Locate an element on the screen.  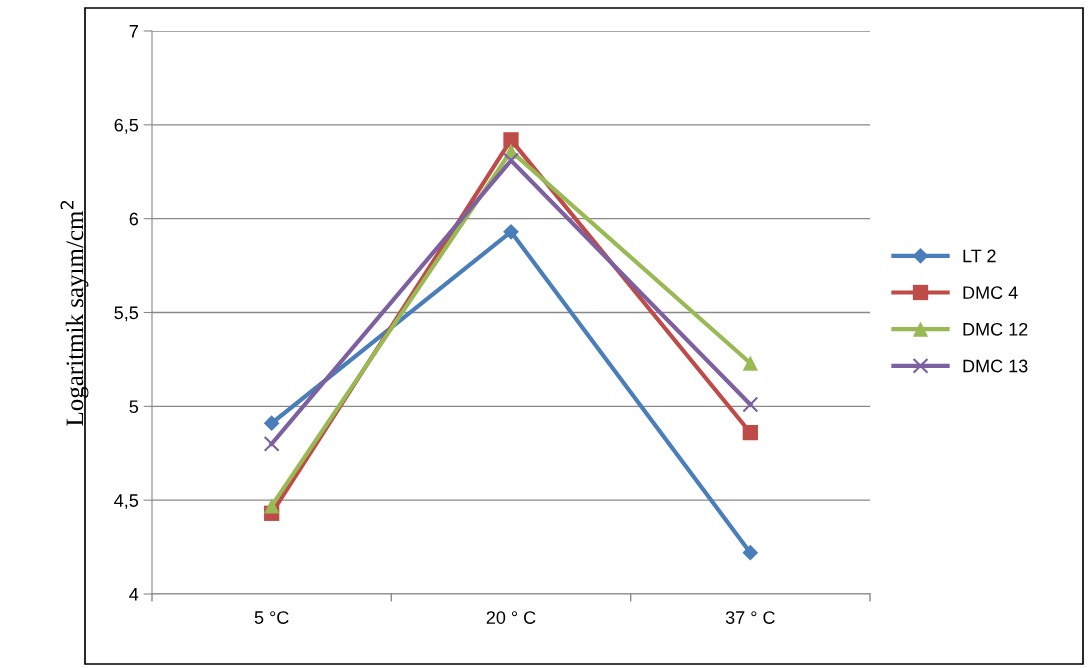
legend-label: DMC 4 is located at coordinates (990, 292).